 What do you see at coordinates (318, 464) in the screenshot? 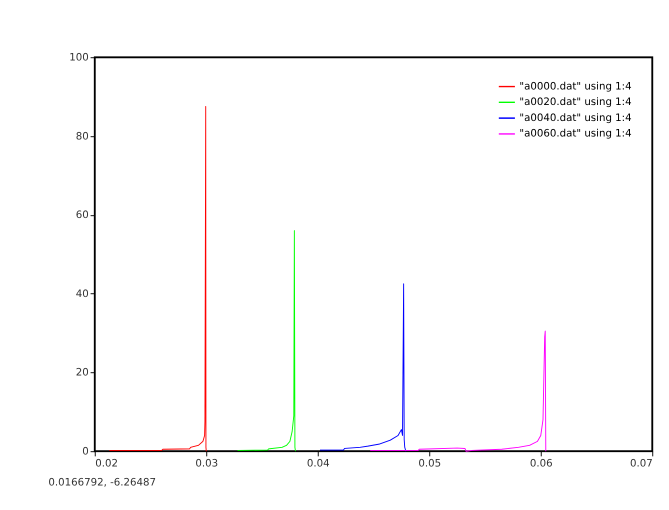
I see `x-tick-label: 0.04` at bounding box center [318, 464].